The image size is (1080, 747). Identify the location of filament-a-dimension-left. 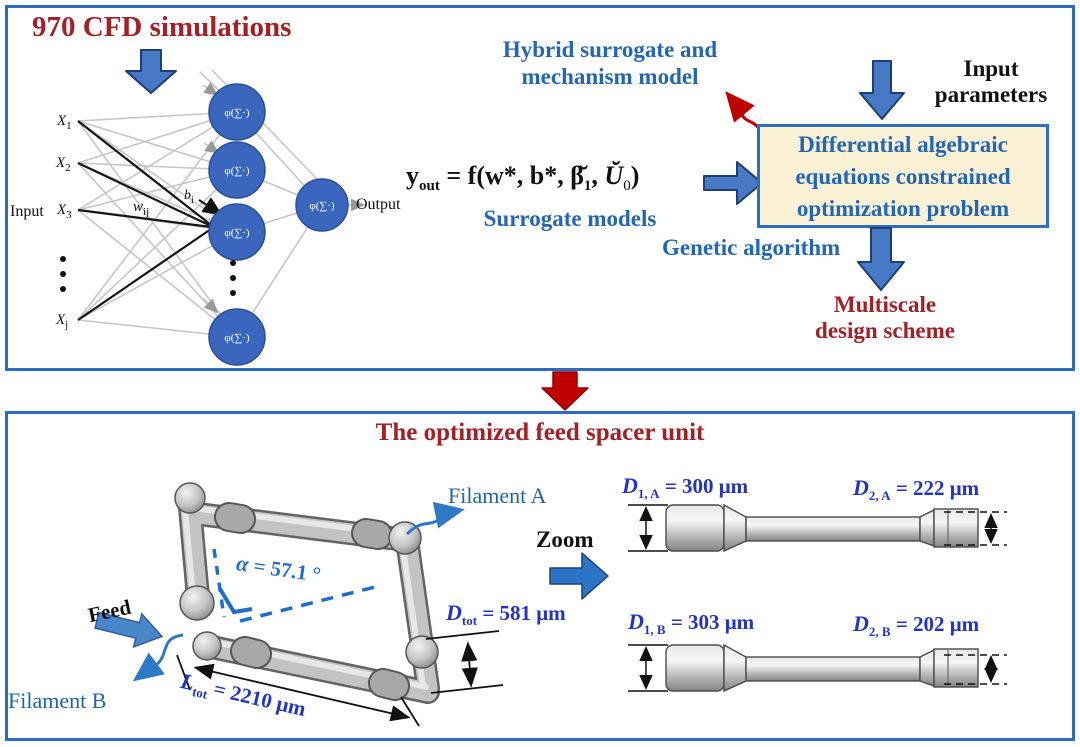
(648, 528).